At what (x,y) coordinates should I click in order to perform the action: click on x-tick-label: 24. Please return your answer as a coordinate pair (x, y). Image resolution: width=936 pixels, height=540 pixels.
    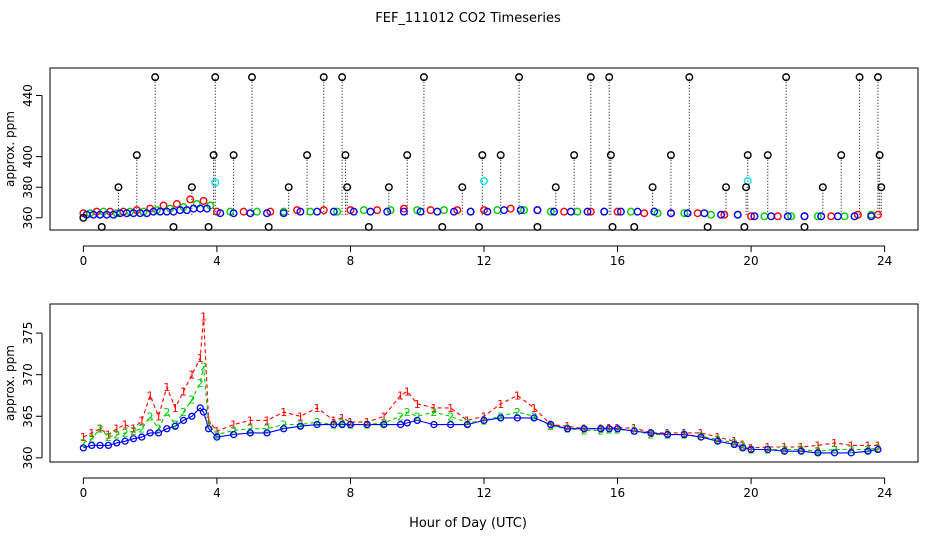
    Looking at the image, I should click on (884, 261).